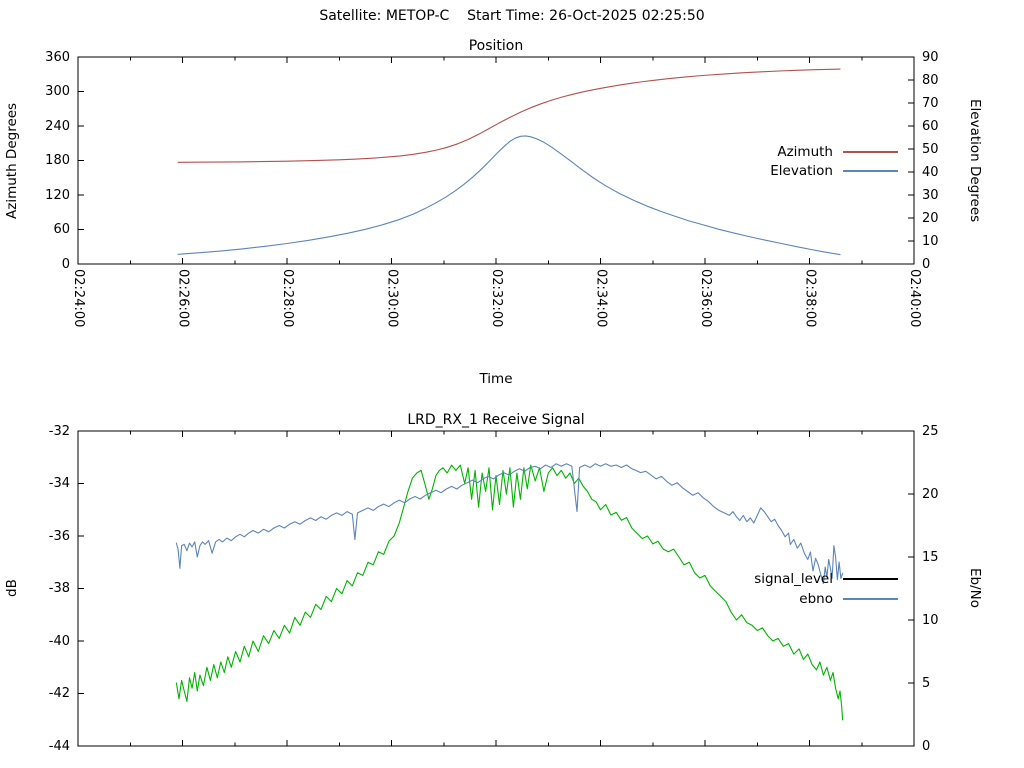 The width and height of the screenshot is (1024, 768). What do you see at coordinates (975, 160) in the screenshot?
I see `elevation-axis-label: Elevation Degrees` at bounding box center [975, 160].